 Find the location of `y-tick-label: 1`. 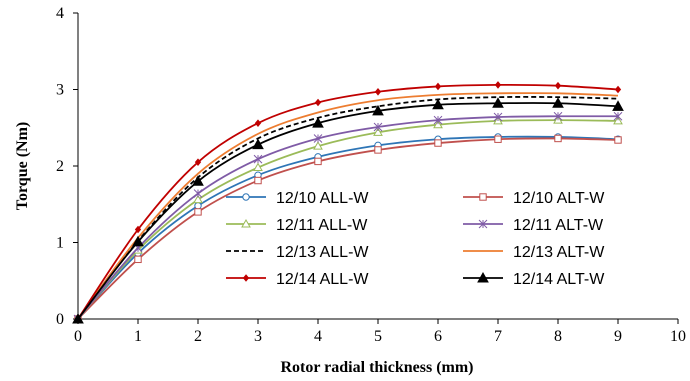

y-tick-label: 1 is located at coordinates (60, 243).